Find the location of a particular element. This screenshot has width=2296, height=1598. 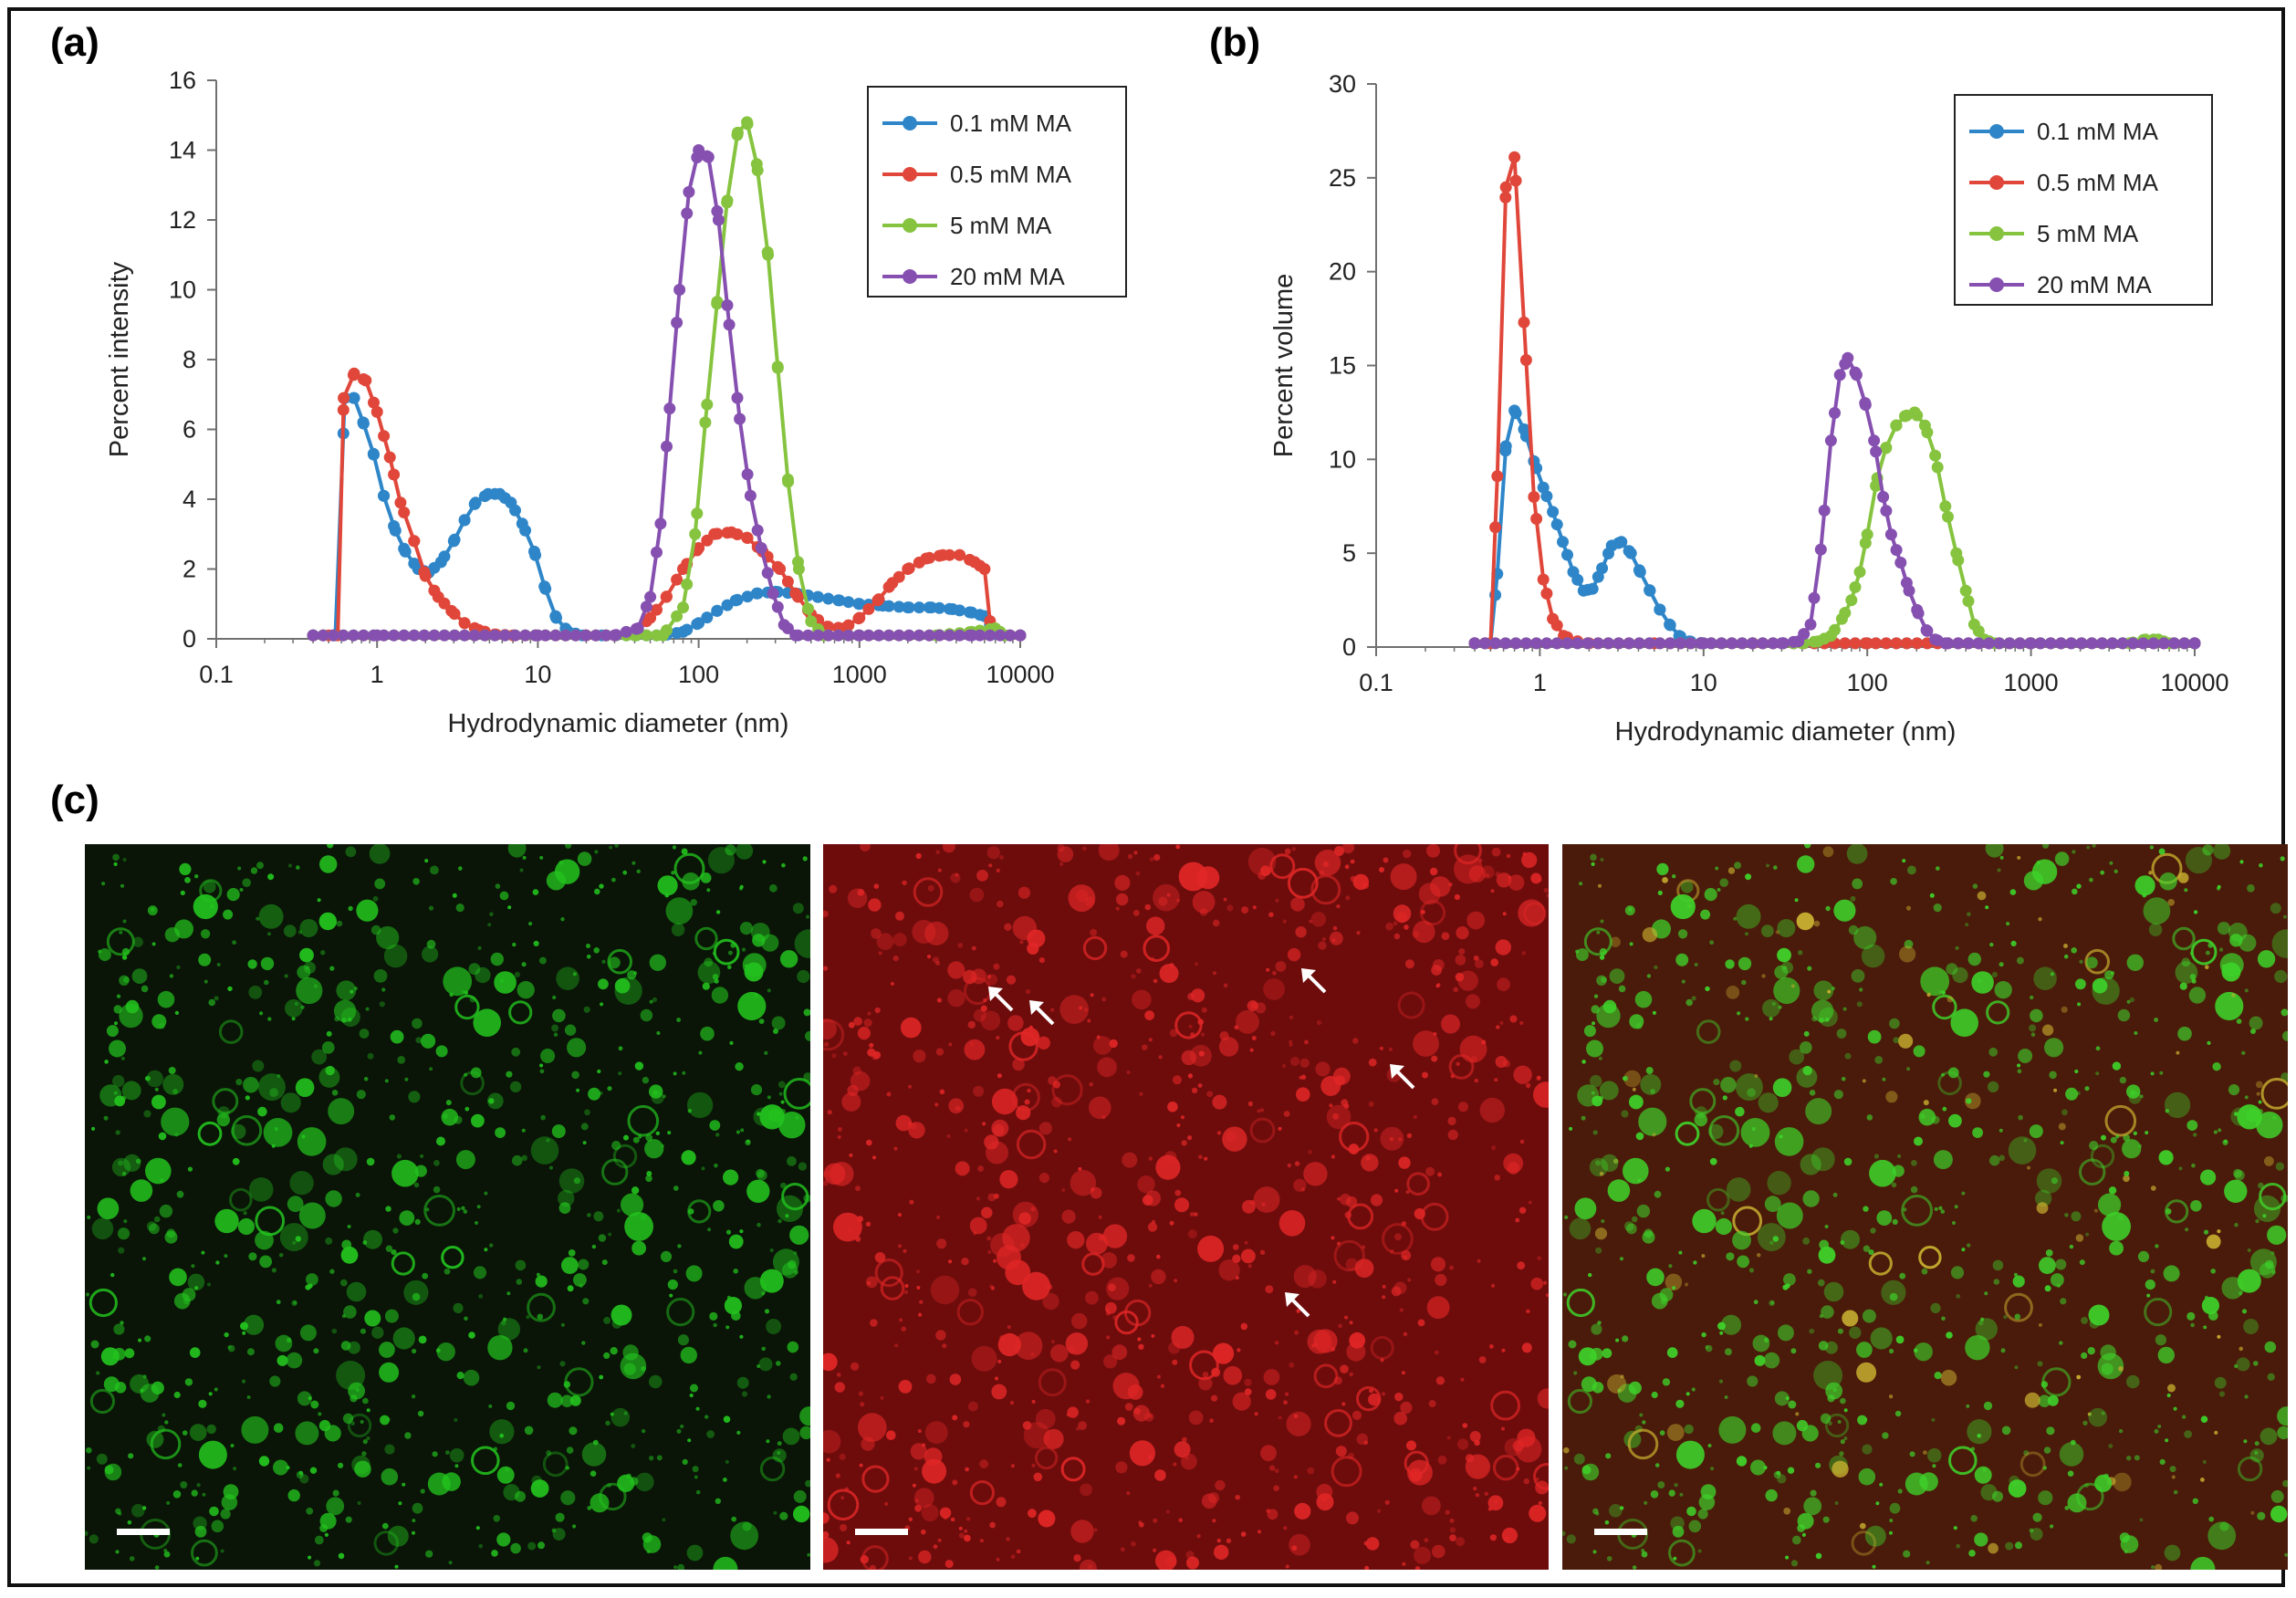

y-tick-label: 0 is located at coordinates (1349, 647).